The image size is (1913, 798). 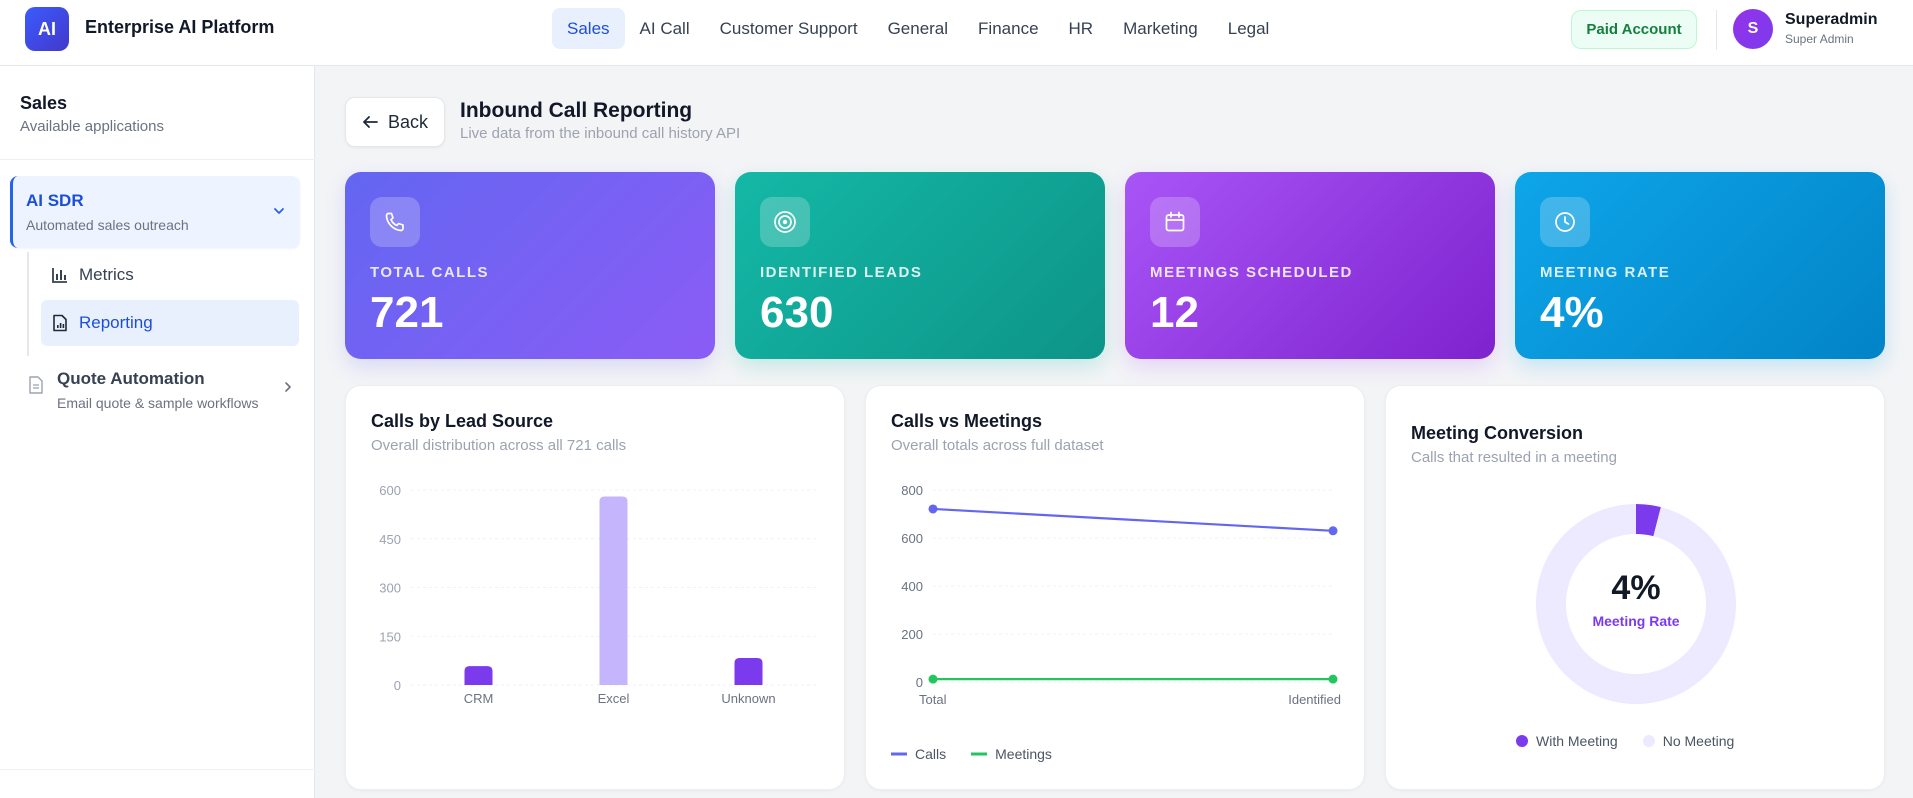 What do you see at coordinates (1160, 28) in the screenshot?
I see `nav-item-marketing: Marketing` at bounding box center [1160, 28].